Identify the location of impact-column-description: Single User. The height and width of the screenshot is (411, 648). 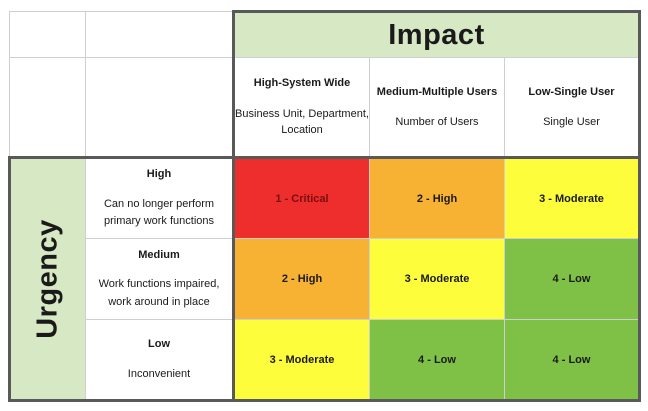
(571, 122).